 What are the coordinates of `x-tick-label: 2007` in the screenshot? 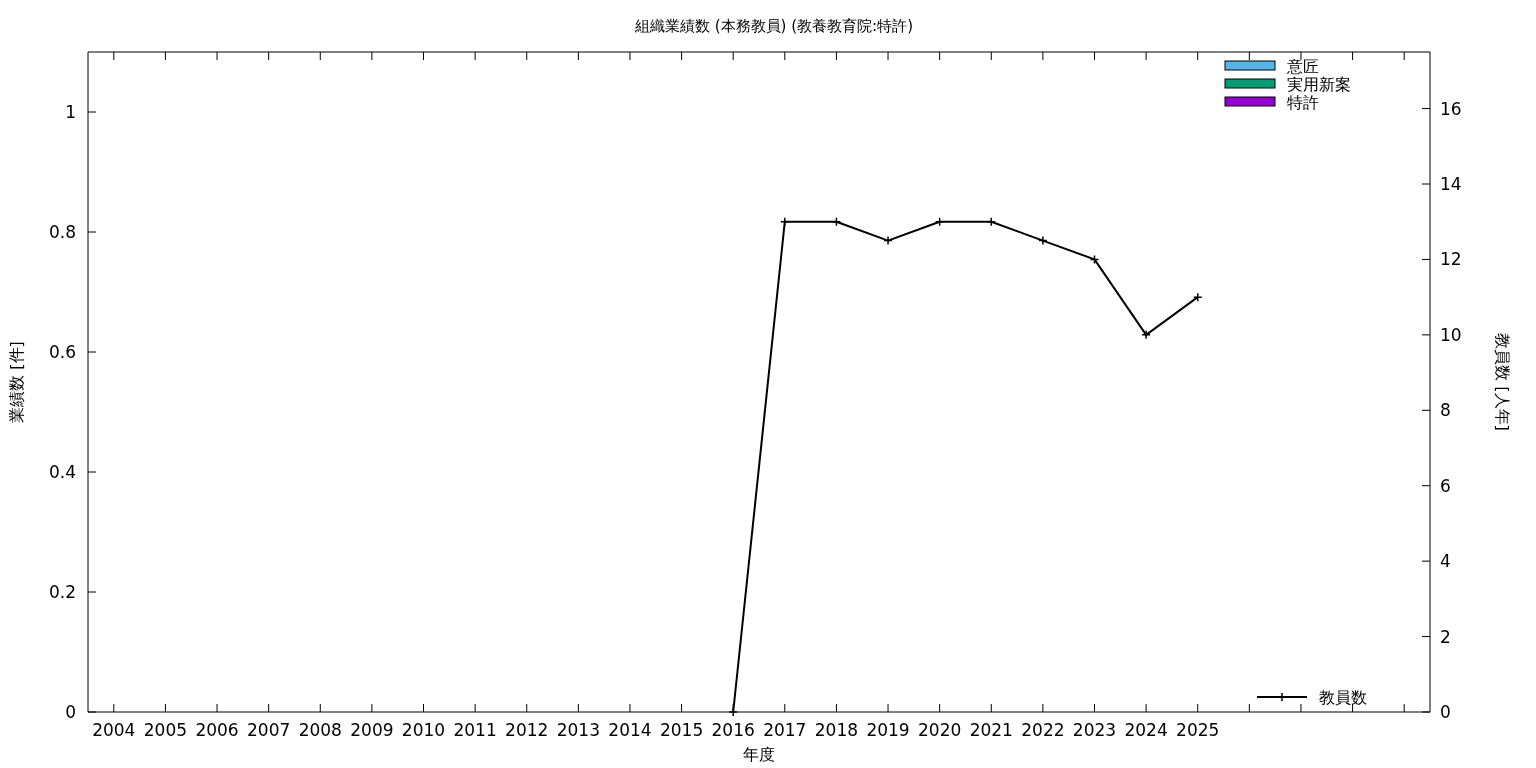 It's located at (269, 730).